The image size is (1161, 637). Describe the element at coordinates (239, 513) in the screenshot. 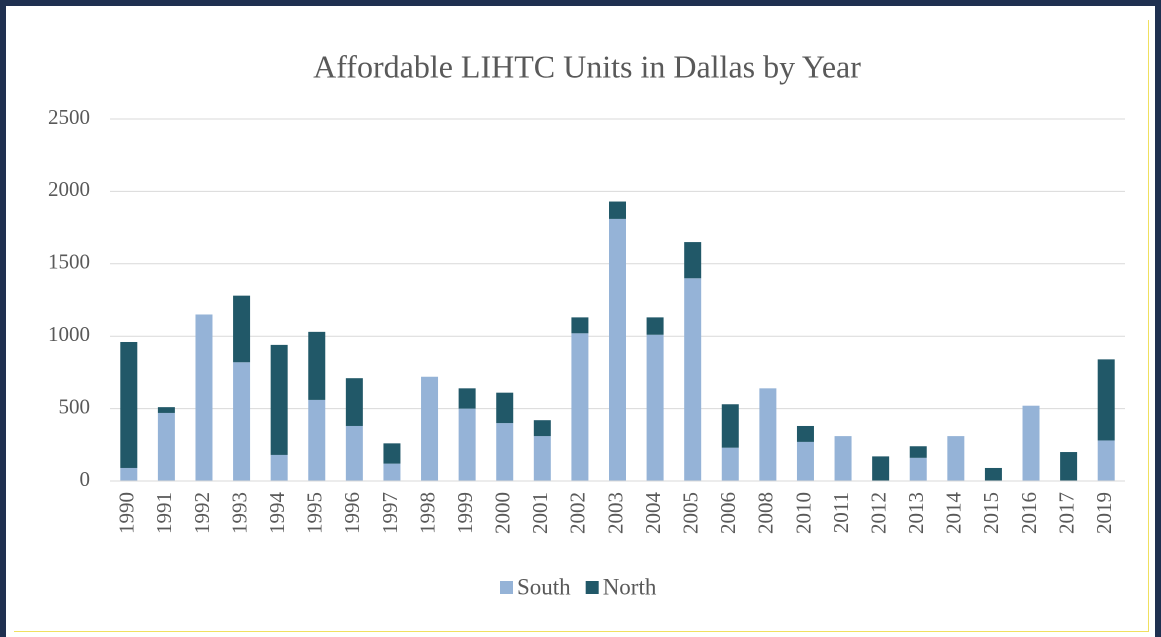

I see `x-tick-label: 1993` at that location.